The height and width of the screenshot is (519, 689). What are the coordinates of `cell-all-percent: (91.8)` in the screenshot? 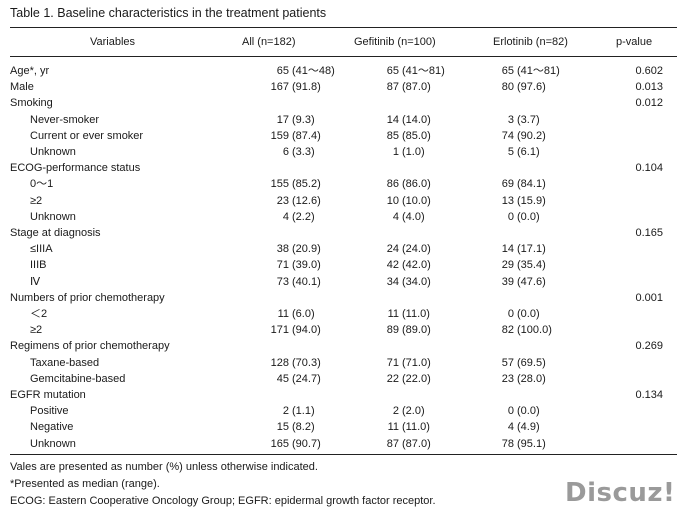 It's located at (306, 87).